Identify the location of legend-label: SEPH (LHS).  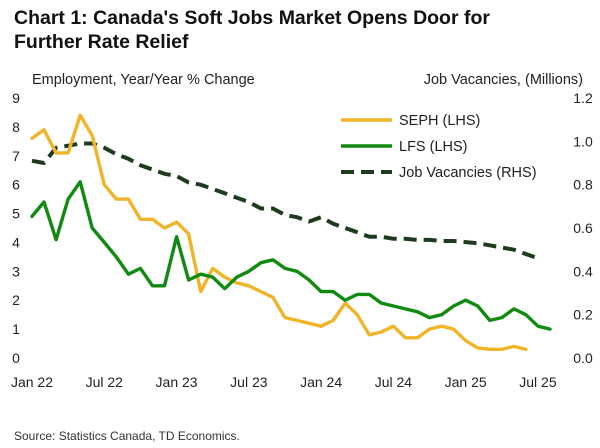
(439, 121).